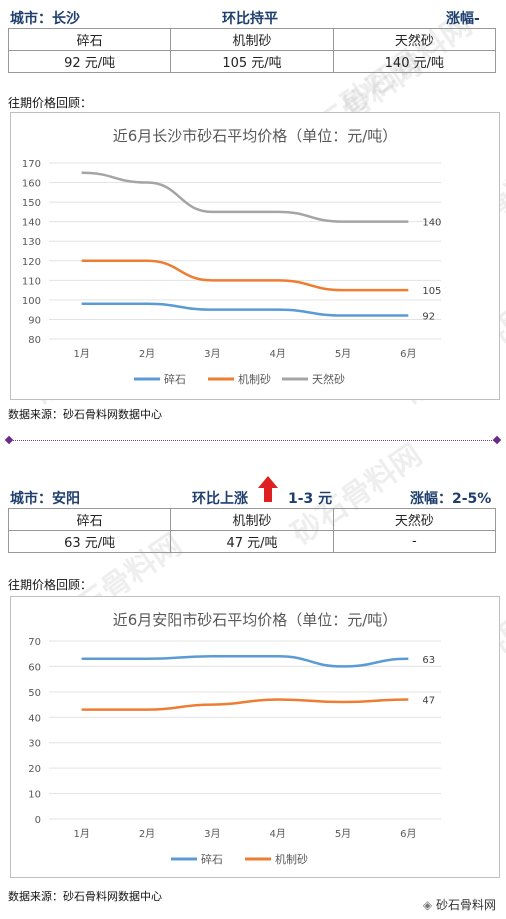 The height and width of the screenshot is (919, 506). I want to click on chart-title: 近6月长沙市砂石平均价格（单位：元/吨）, so click(255, 136).